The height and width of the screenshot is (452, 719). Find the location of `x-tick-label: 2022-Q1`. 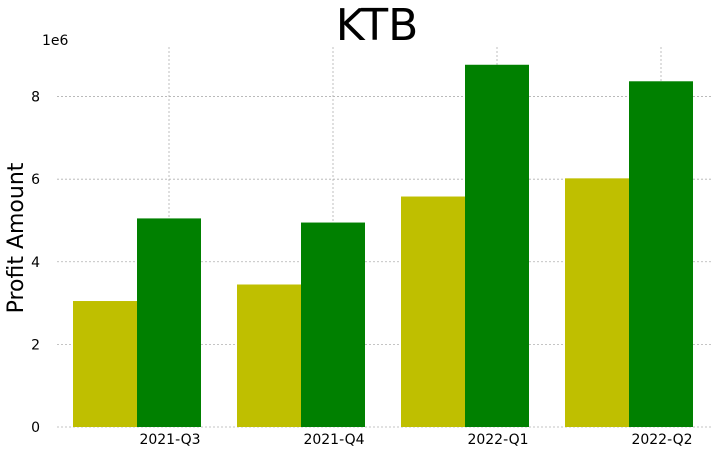

x-tick-label: 2022-Q1 is located at coordinates (497, 440).